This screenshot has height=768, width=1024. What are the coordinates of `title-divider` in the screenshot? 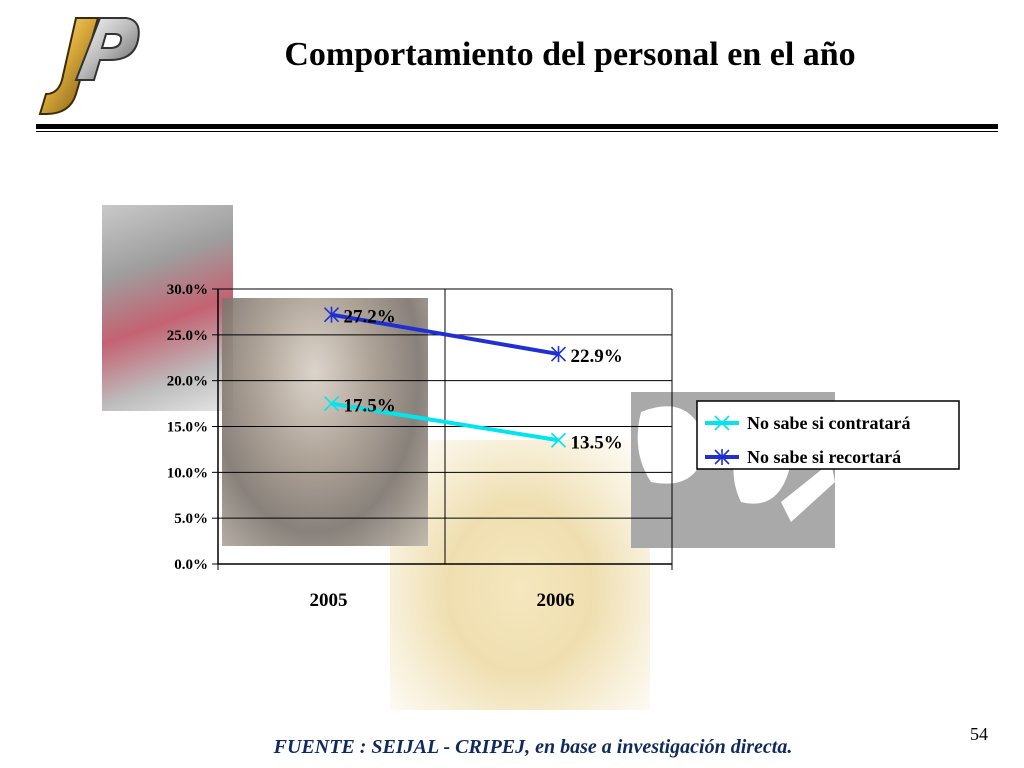 It's located at (517, 126).